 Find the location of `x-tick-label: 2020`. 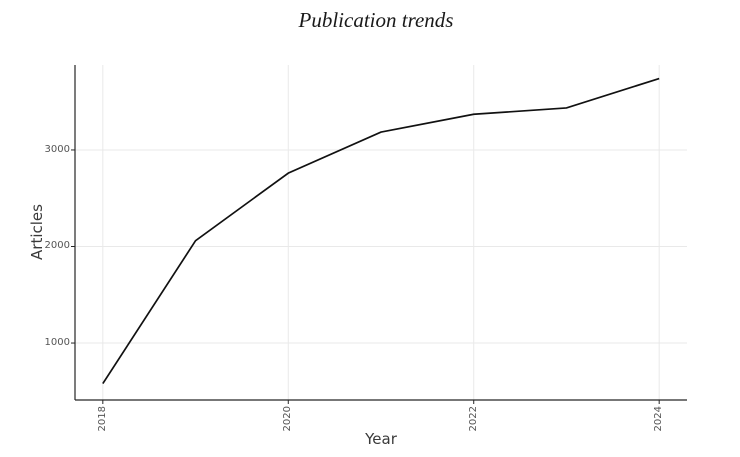

x-tick-label: 2020 is located at coordinates (288, 419).